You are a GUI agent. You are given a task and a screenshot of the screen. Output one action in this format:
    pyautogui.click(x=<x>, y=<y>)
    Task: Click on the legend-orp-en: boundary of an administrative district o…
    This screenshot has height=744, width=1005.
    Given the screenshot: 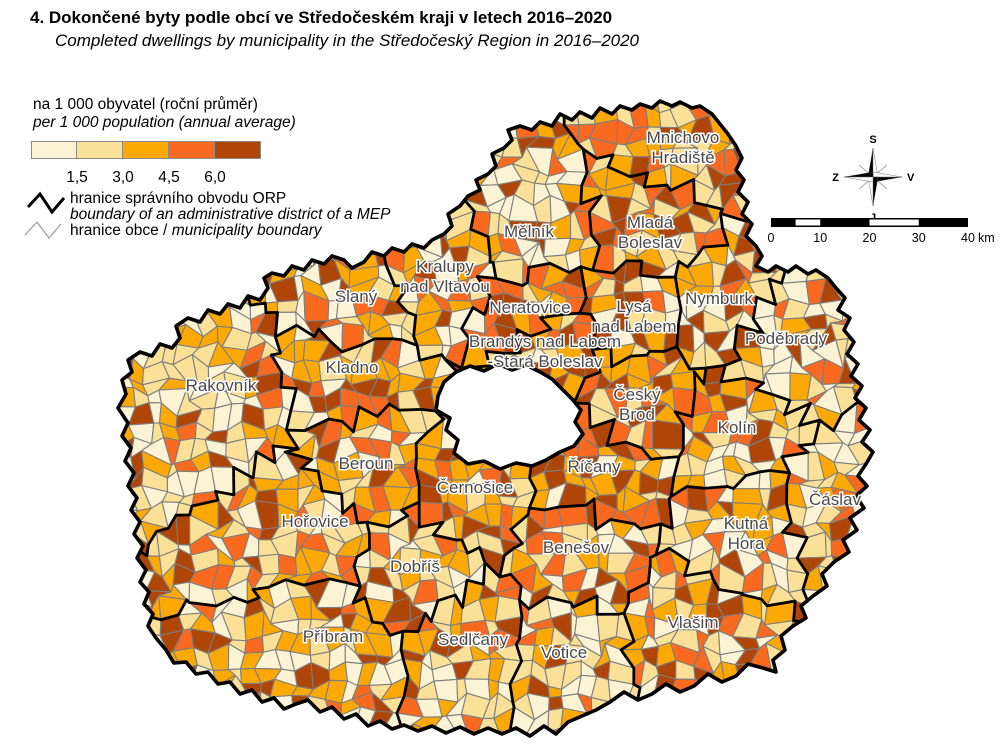 What is the action you would take?
    pyautogui.click(x=230, y=214)
    